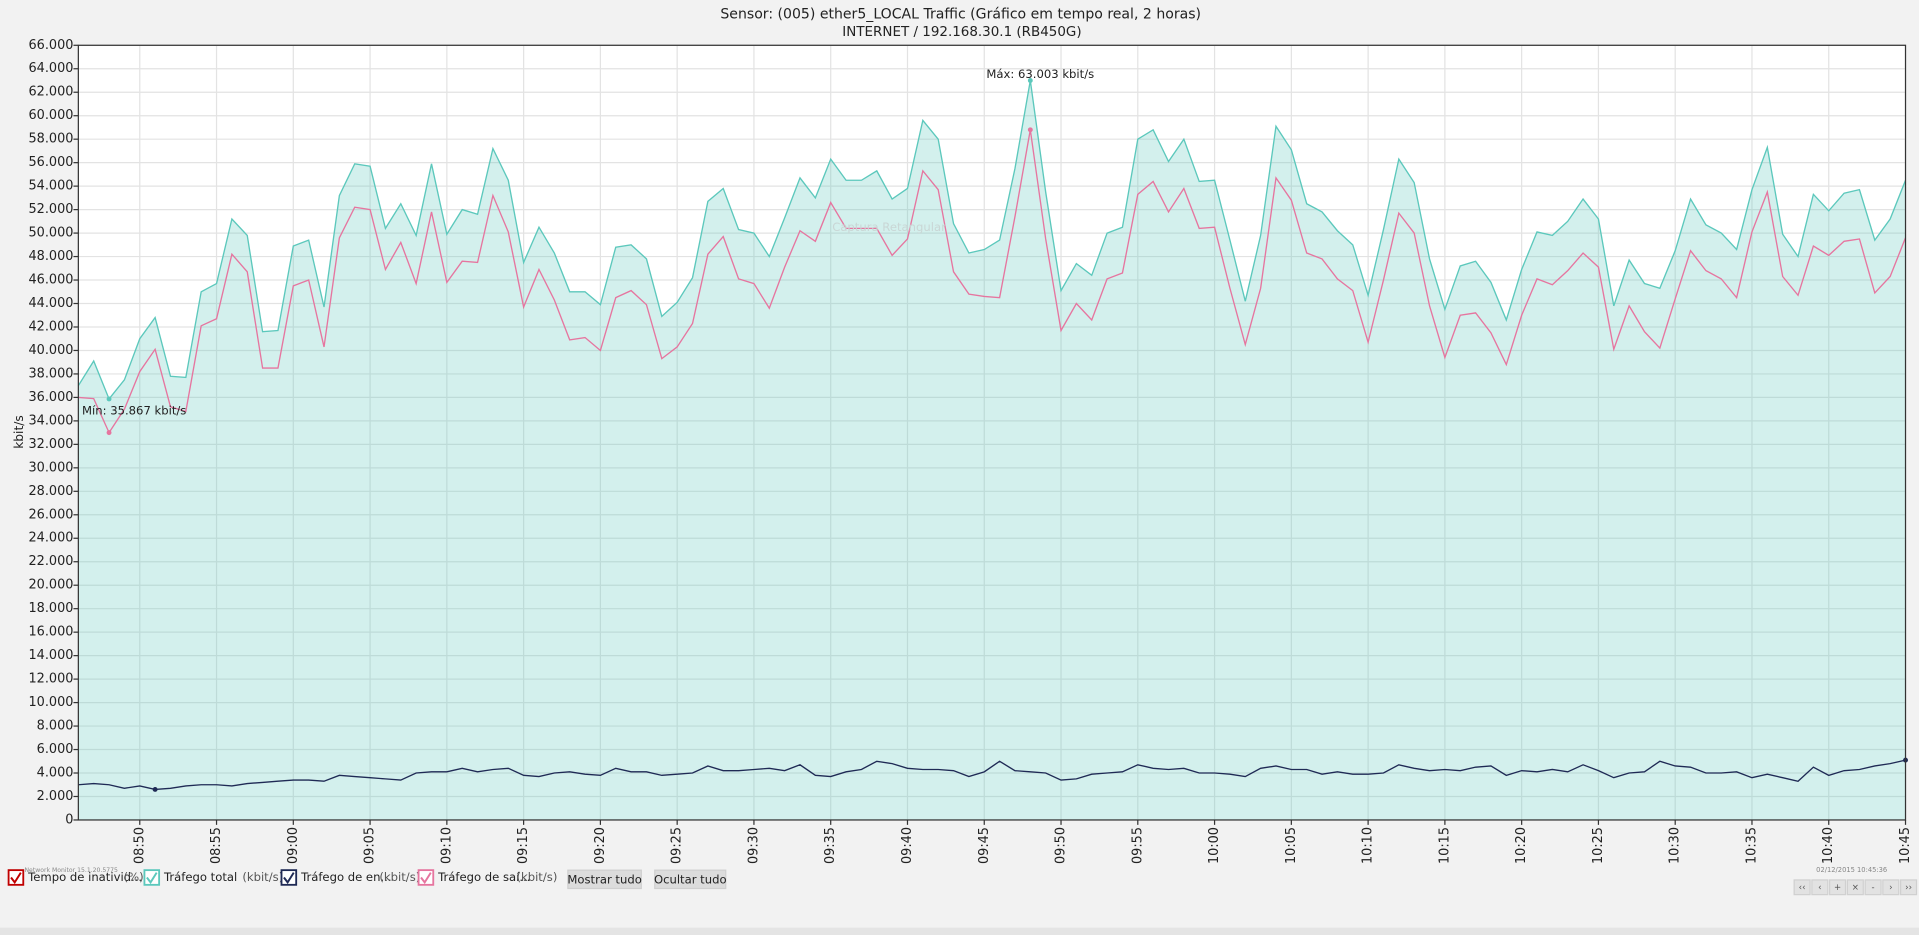  What do you see at coordinates (134, 877) in the screenshot?
I see `legend-unit: (%)` at bounding box center [134, 877].